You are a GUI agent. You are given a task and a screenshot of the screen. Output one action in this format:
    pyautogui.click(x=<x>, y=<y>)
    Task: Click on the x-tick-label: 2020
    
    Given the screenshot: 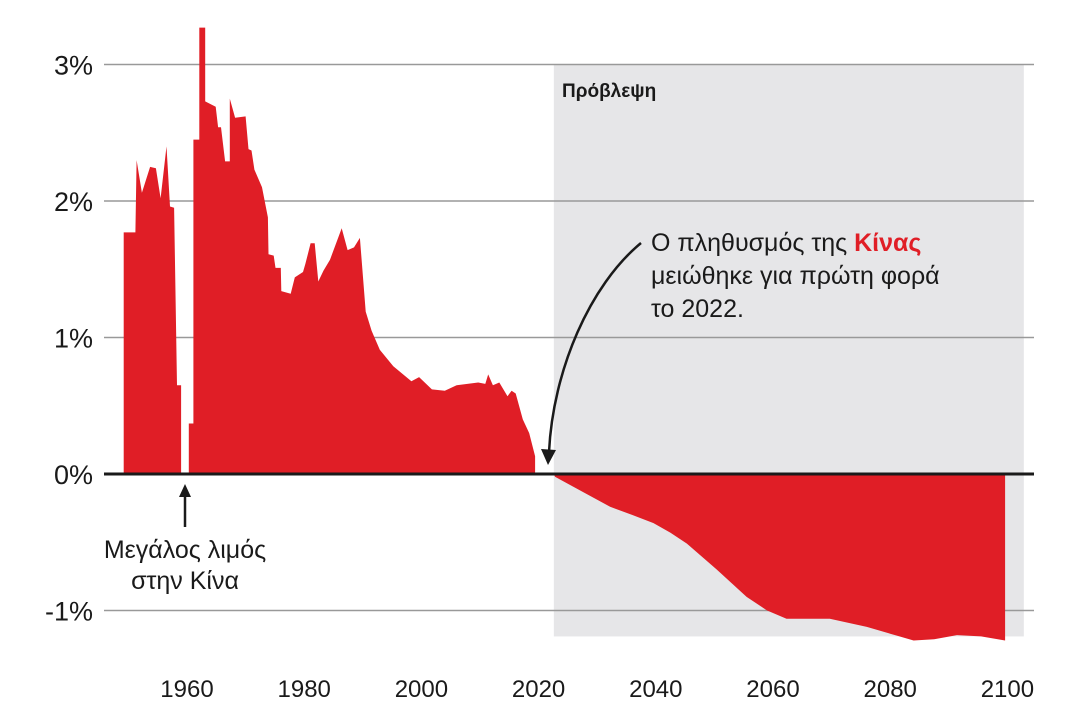 What is the action you would take?
    pyautogui.click(x=538, y=689)
    